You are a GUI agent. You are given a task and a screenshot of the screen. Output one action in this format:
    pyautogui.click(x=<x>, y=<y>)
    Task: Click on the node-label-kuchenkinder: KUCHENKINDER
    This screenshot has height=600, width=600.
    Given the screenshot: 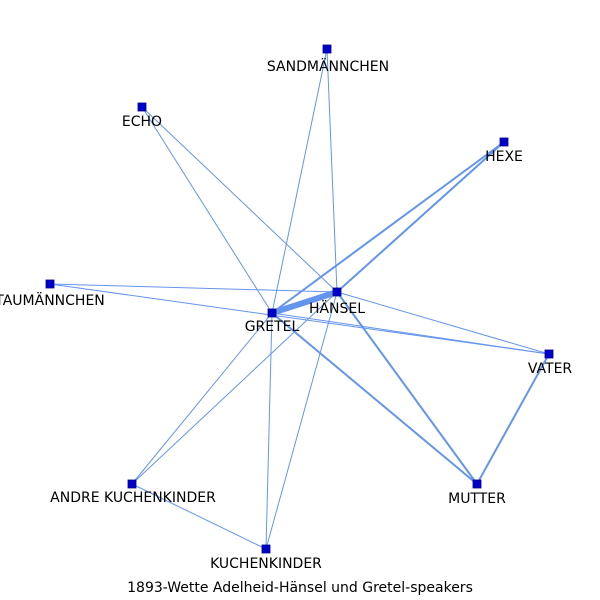 What is the action you would take?
    pyautogui.click(x=266, y=564)
    